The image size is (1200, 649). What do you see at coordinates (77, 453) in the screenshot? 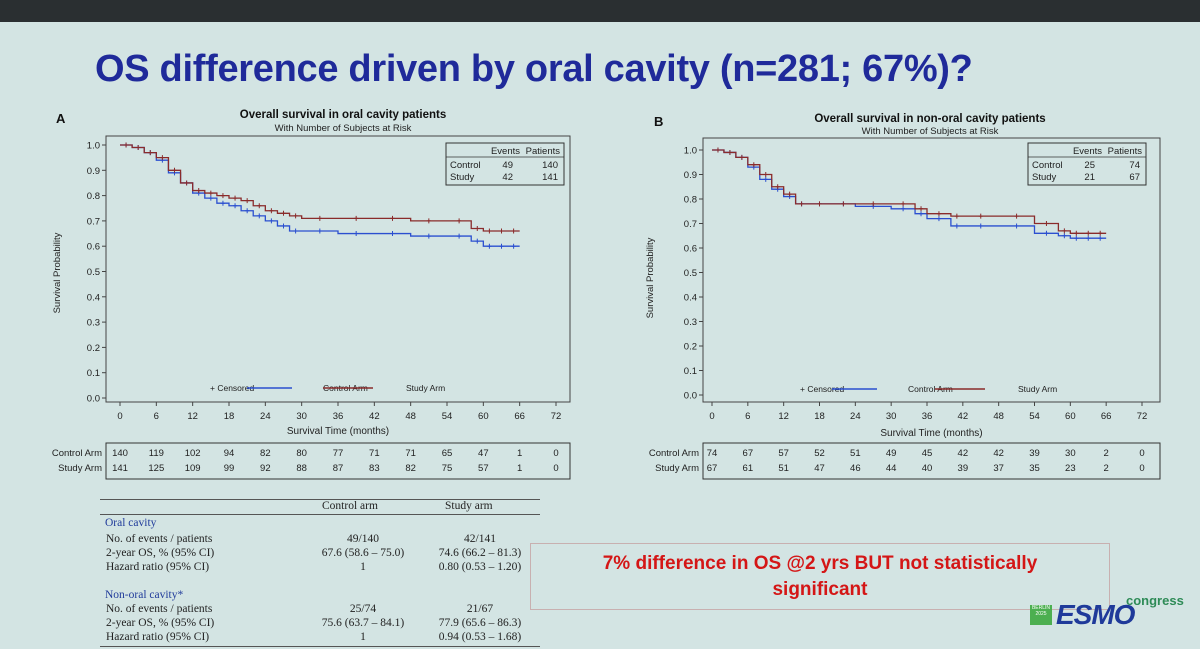
I see `at-risk-label: Control Arm` at bounding box center [77, 453].